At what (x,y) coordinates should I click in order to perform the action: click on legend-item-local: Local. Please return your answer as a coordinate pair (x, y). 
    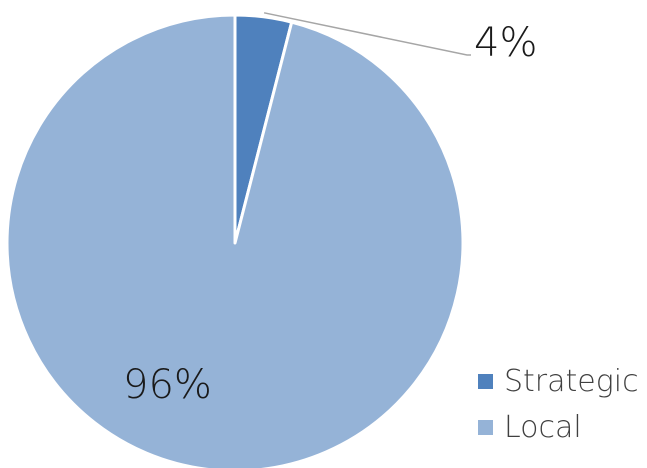
    Looking at the image, I should click on (560, 427).